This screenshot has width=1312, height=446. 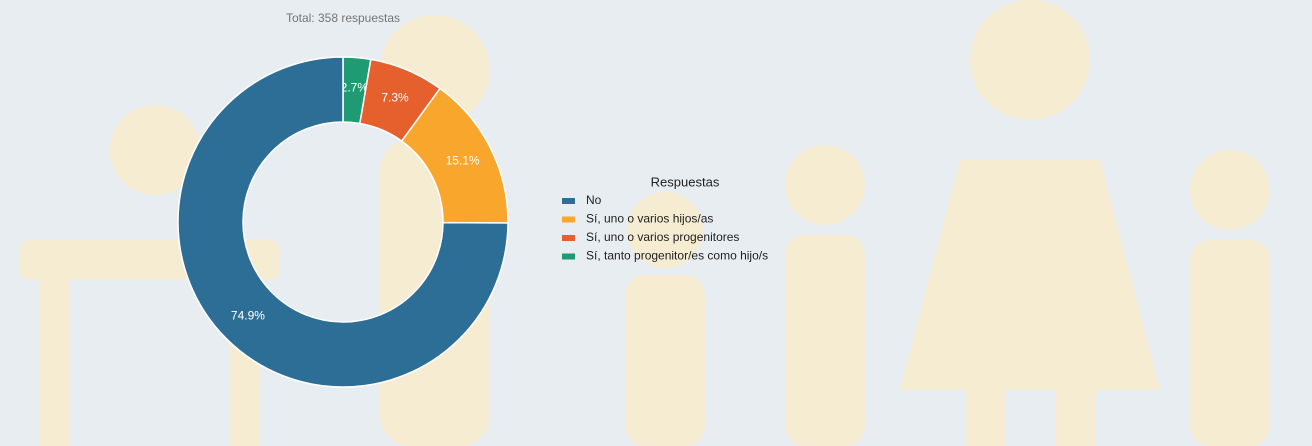 What do you see at coordinates (685, 181) in the screenshot?
I see `legend-title: Respuestas` at bounding box center [685, 181].